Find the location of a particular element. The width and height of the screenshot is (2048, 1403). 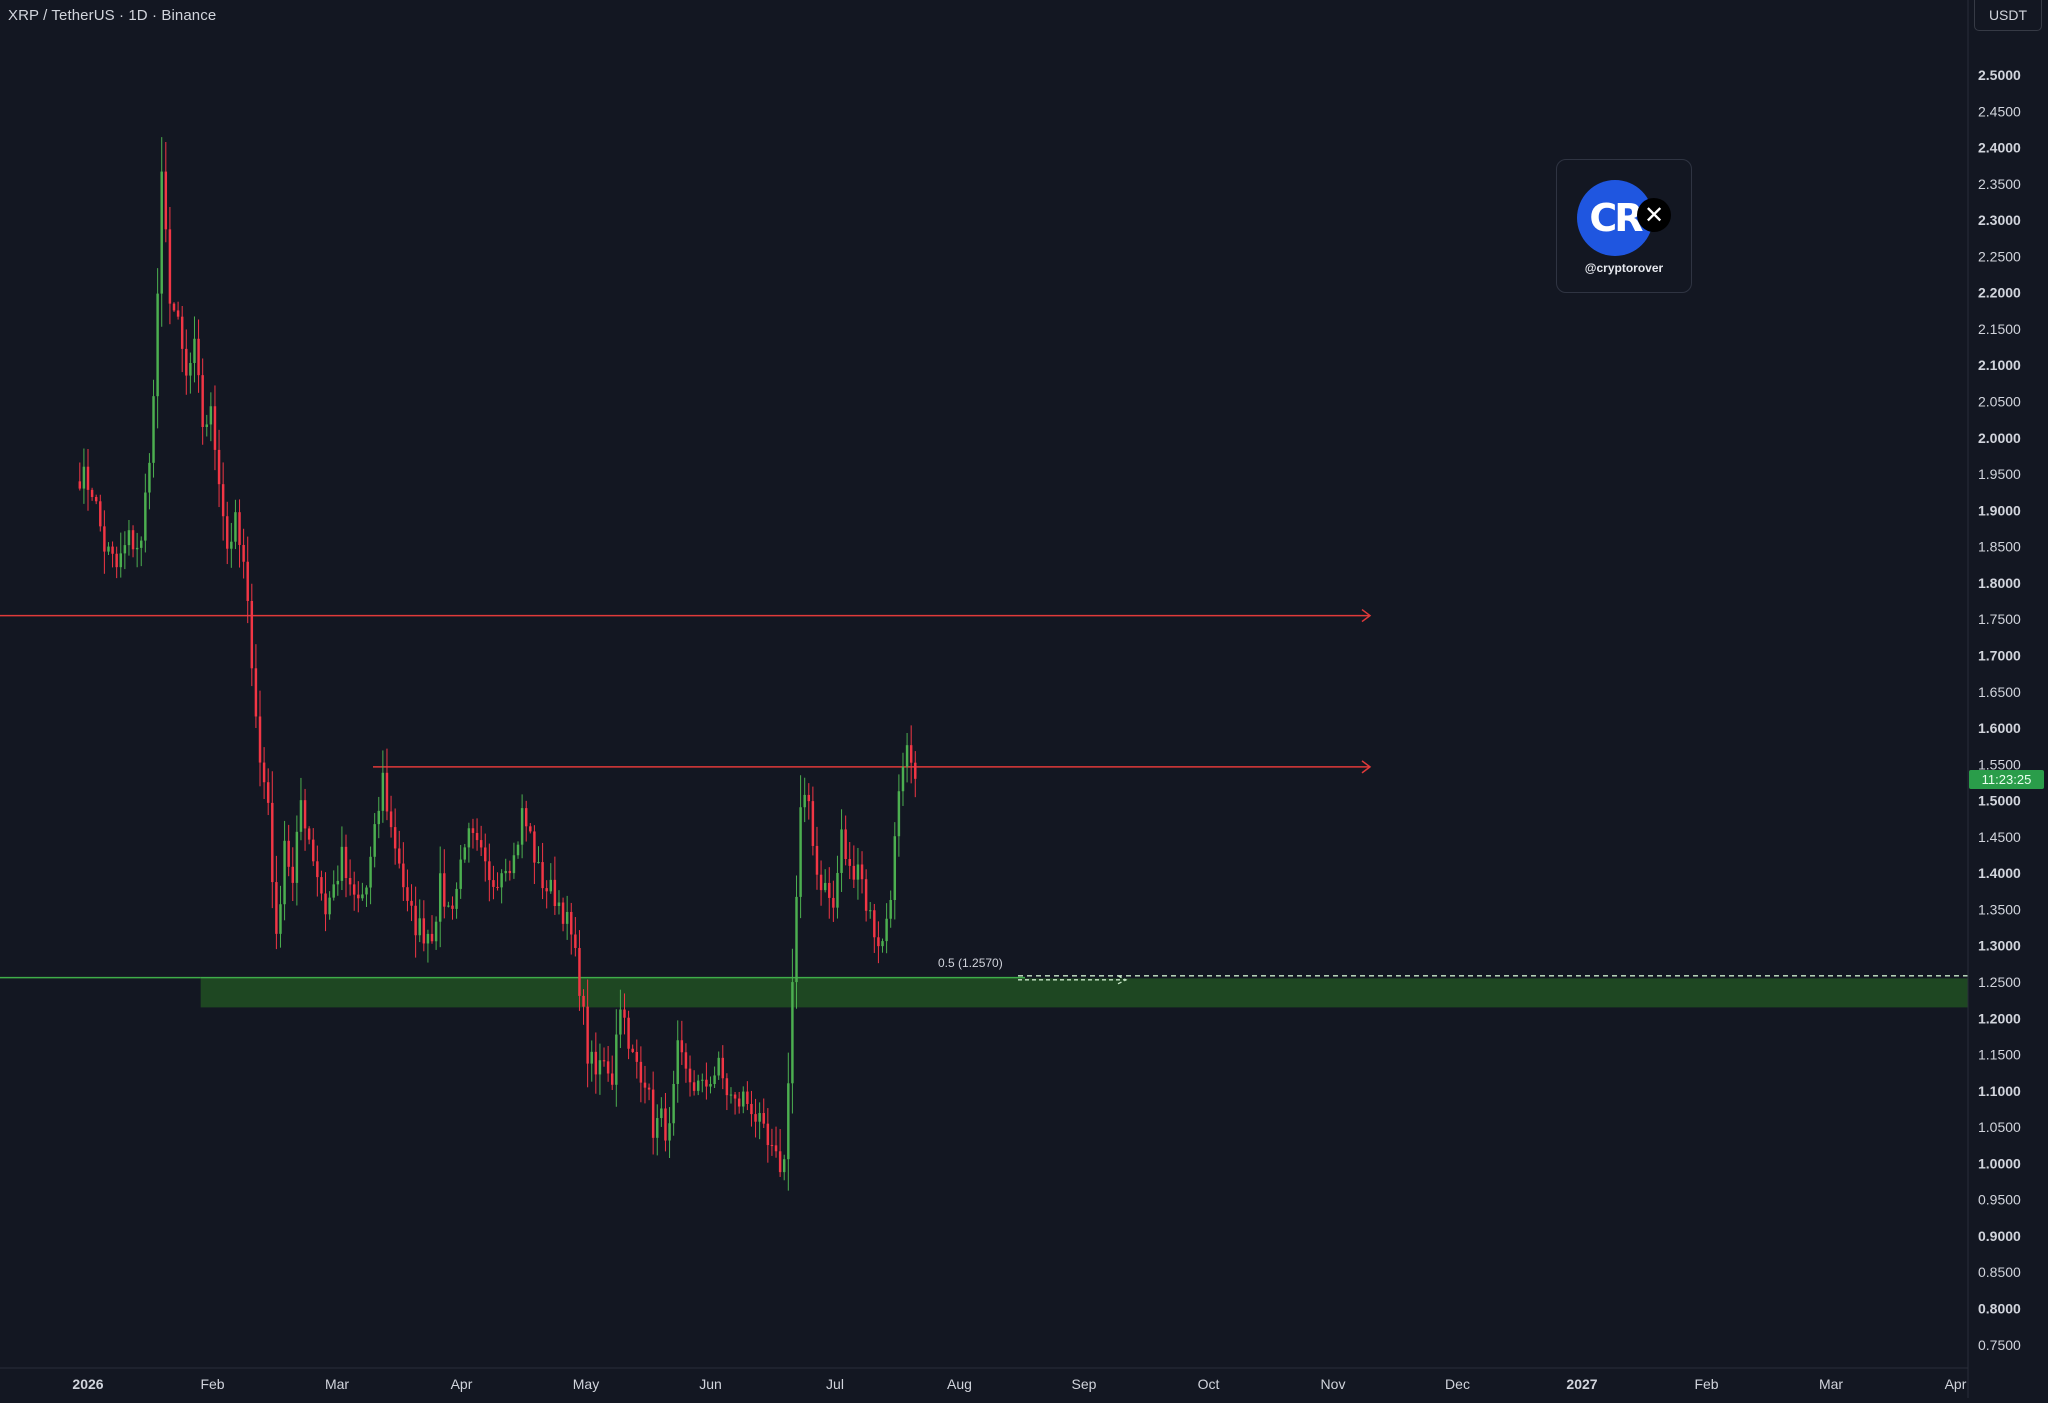

fib-level-label: 0.5 (1.2570) is located at coordinates (970, 962).